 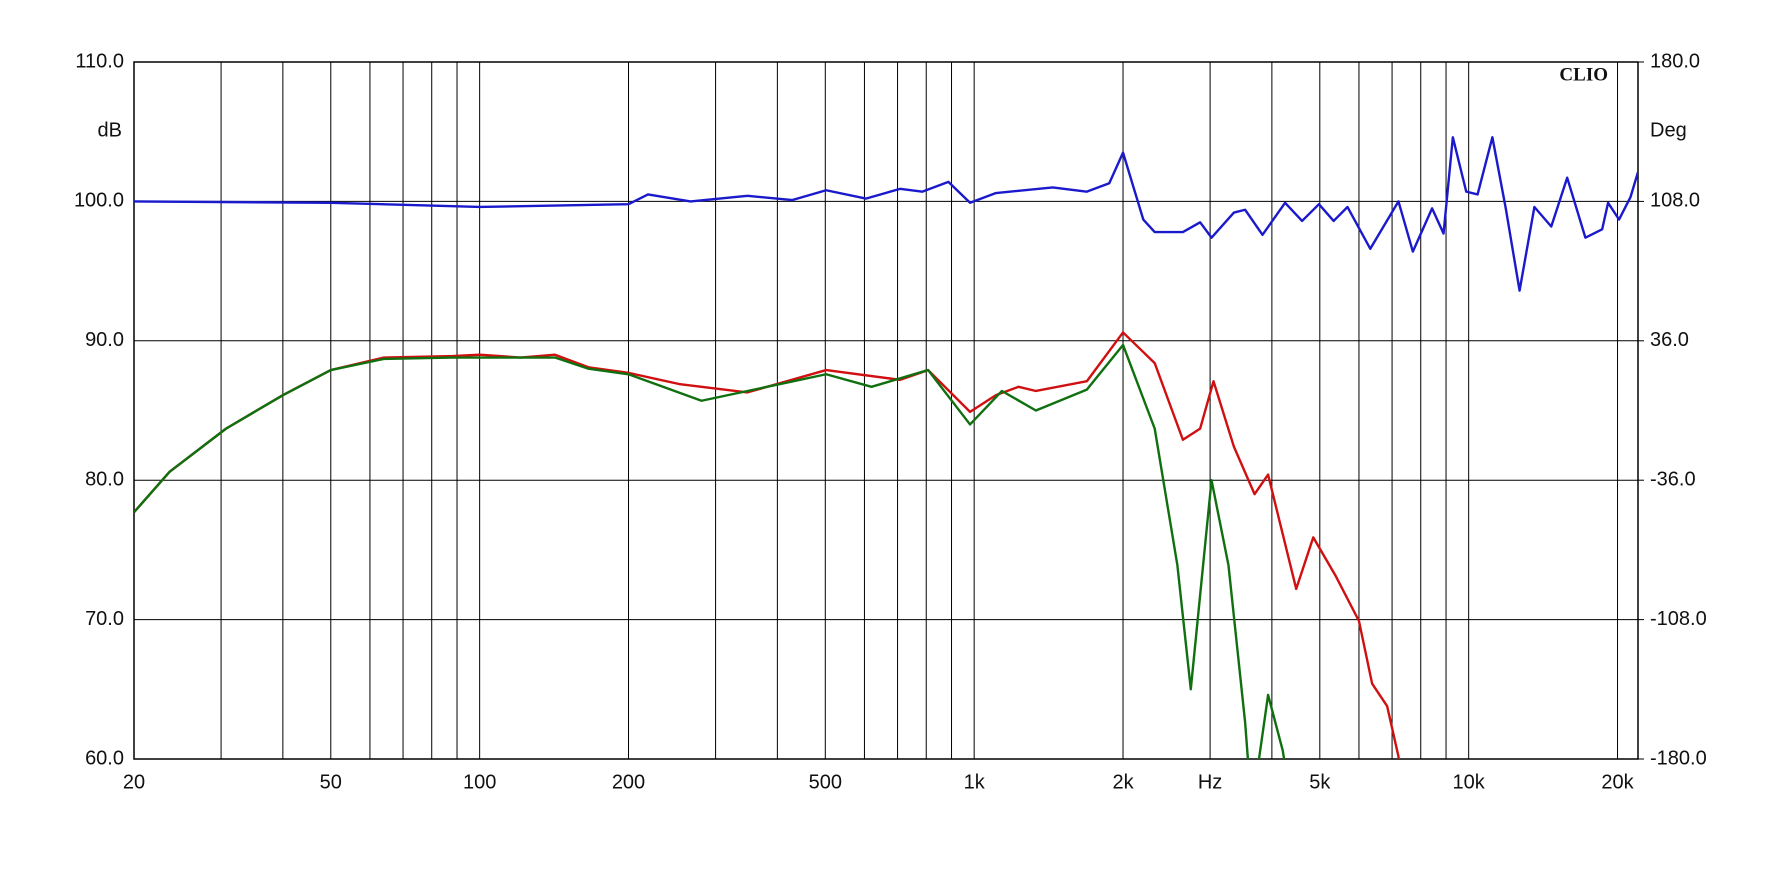 What do you see at coordinates (1617, 782) in the screenshot?
I see `x-tick-label: 20k` at bounding box center [1617, 782].